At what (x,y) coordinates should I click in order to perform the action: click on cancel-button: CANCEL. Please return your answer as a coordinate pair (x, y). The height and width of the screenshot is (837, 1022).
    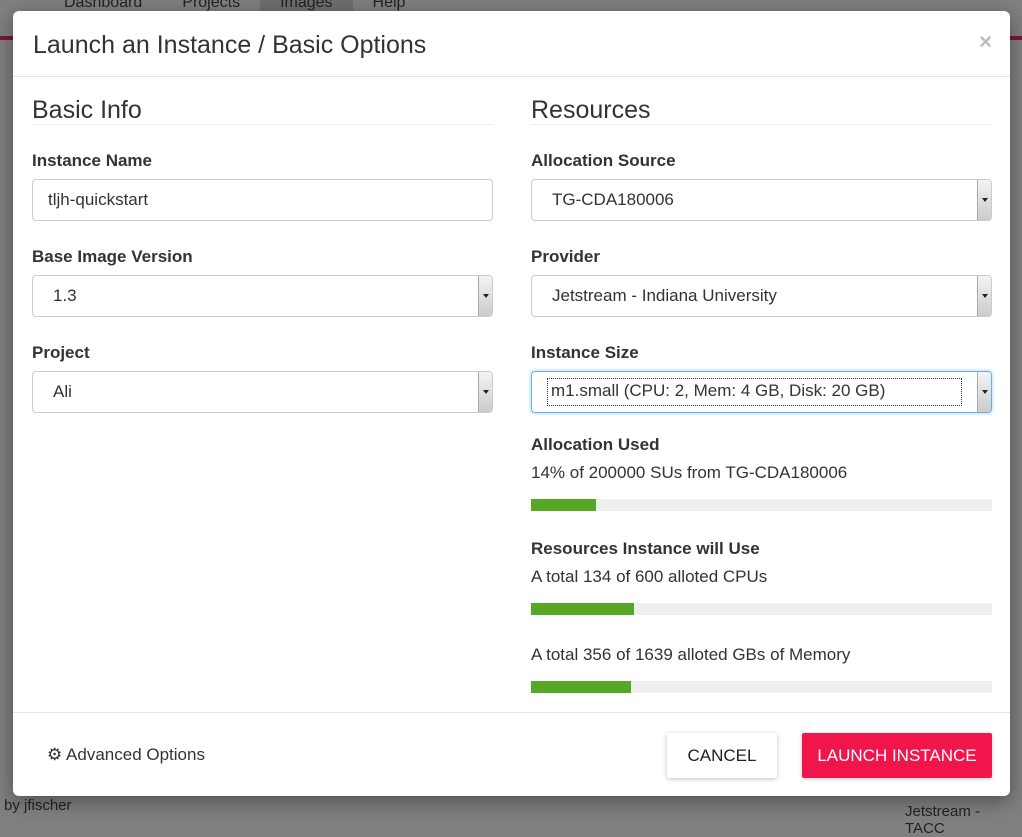
    Looking at the image, I should click on (722, 755).